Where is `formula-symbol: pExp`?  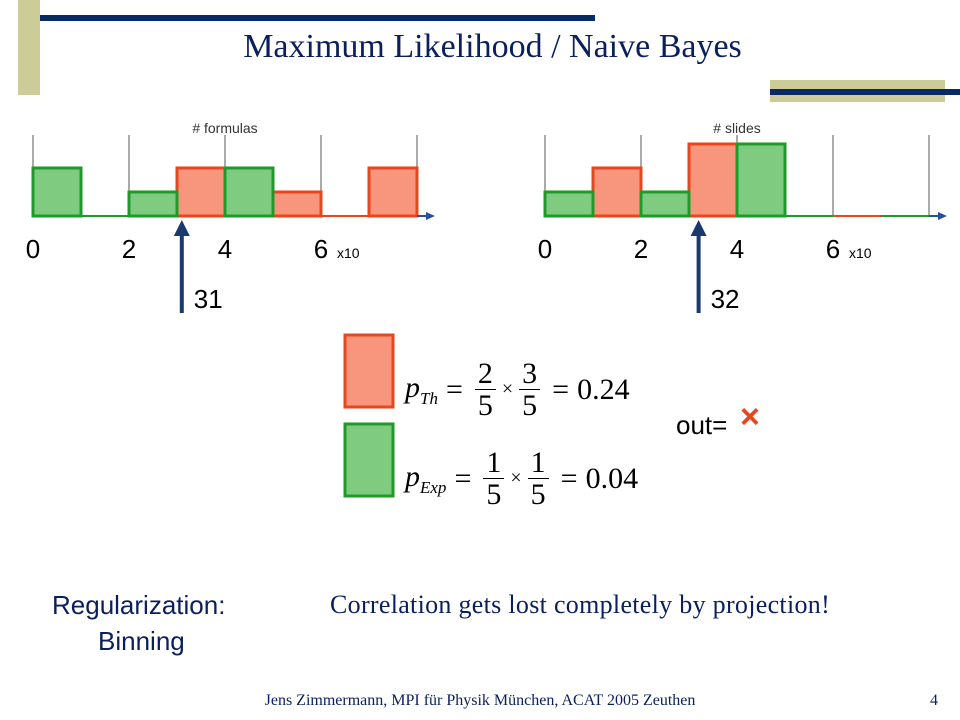
formula-symbol: pExp is located at coordinates (426, 478).